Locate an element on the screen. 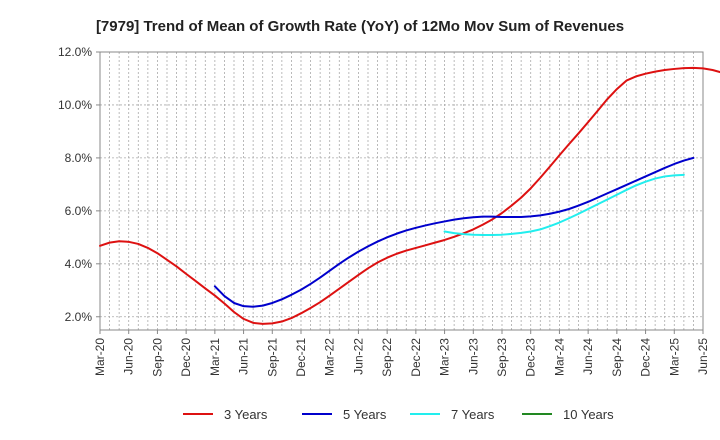  x-tick-label: Sep-24 is located at coordinates (617, 357).